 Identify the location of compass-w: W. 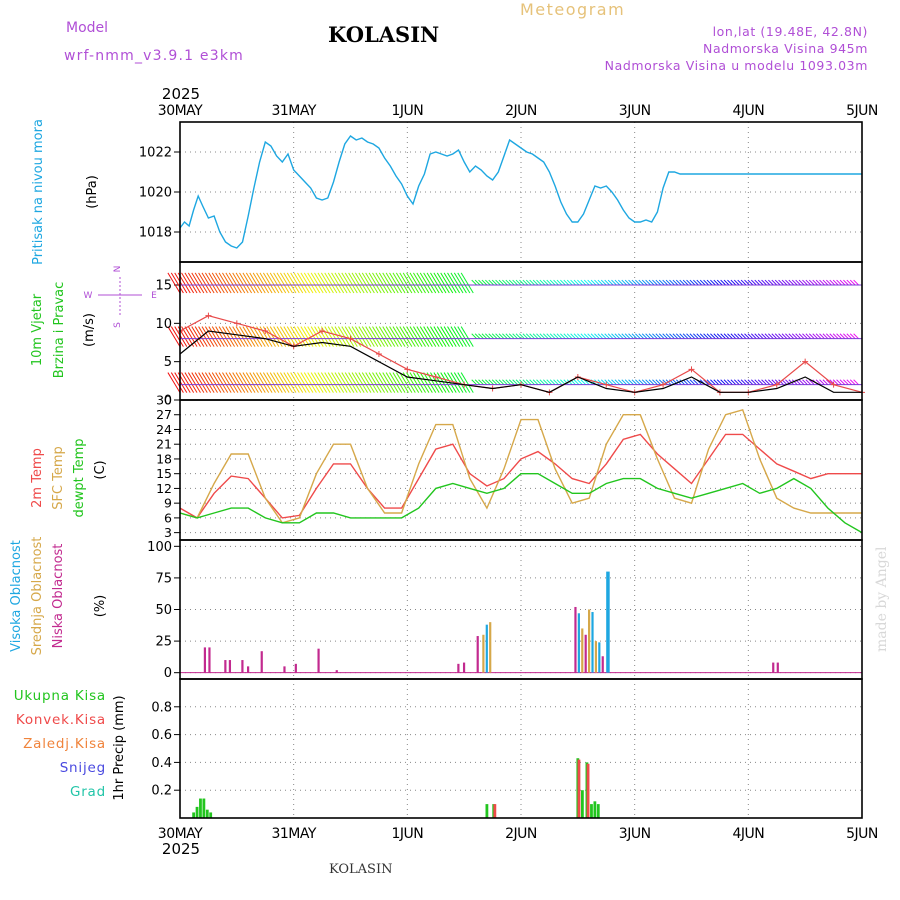
(88, 296).